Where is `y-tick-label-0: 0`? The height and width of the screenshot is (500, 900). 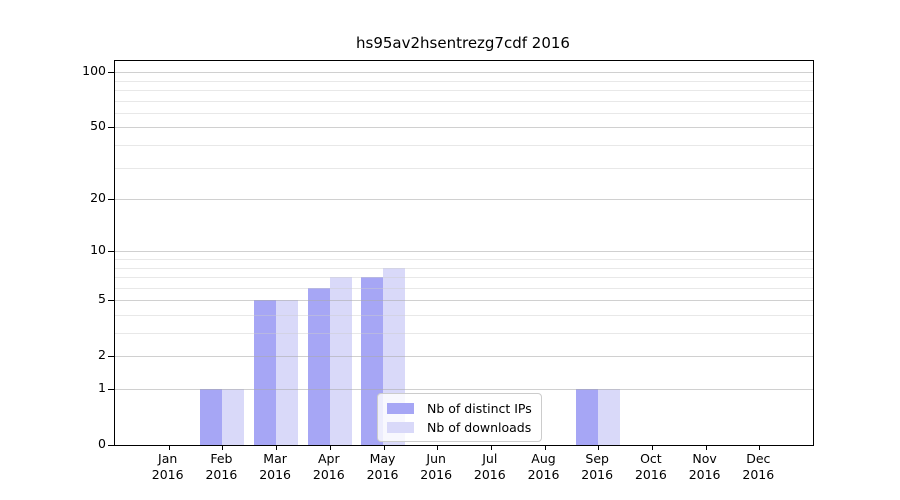 y-tick-label-0: 0 is located at coordinates (102, 443).